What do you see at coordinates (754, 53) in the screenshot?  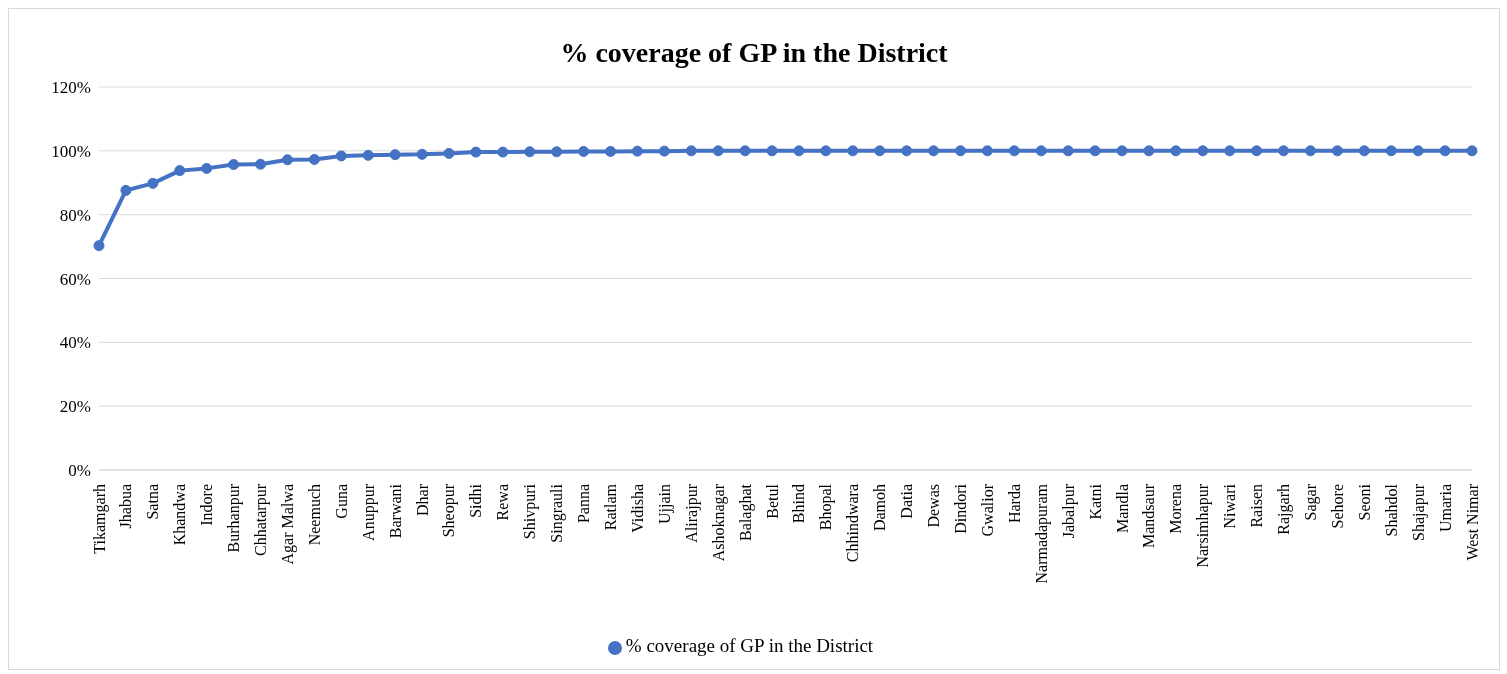 I see `chart-title: % coverage of GP in the District` at bounding box center [754, 53].